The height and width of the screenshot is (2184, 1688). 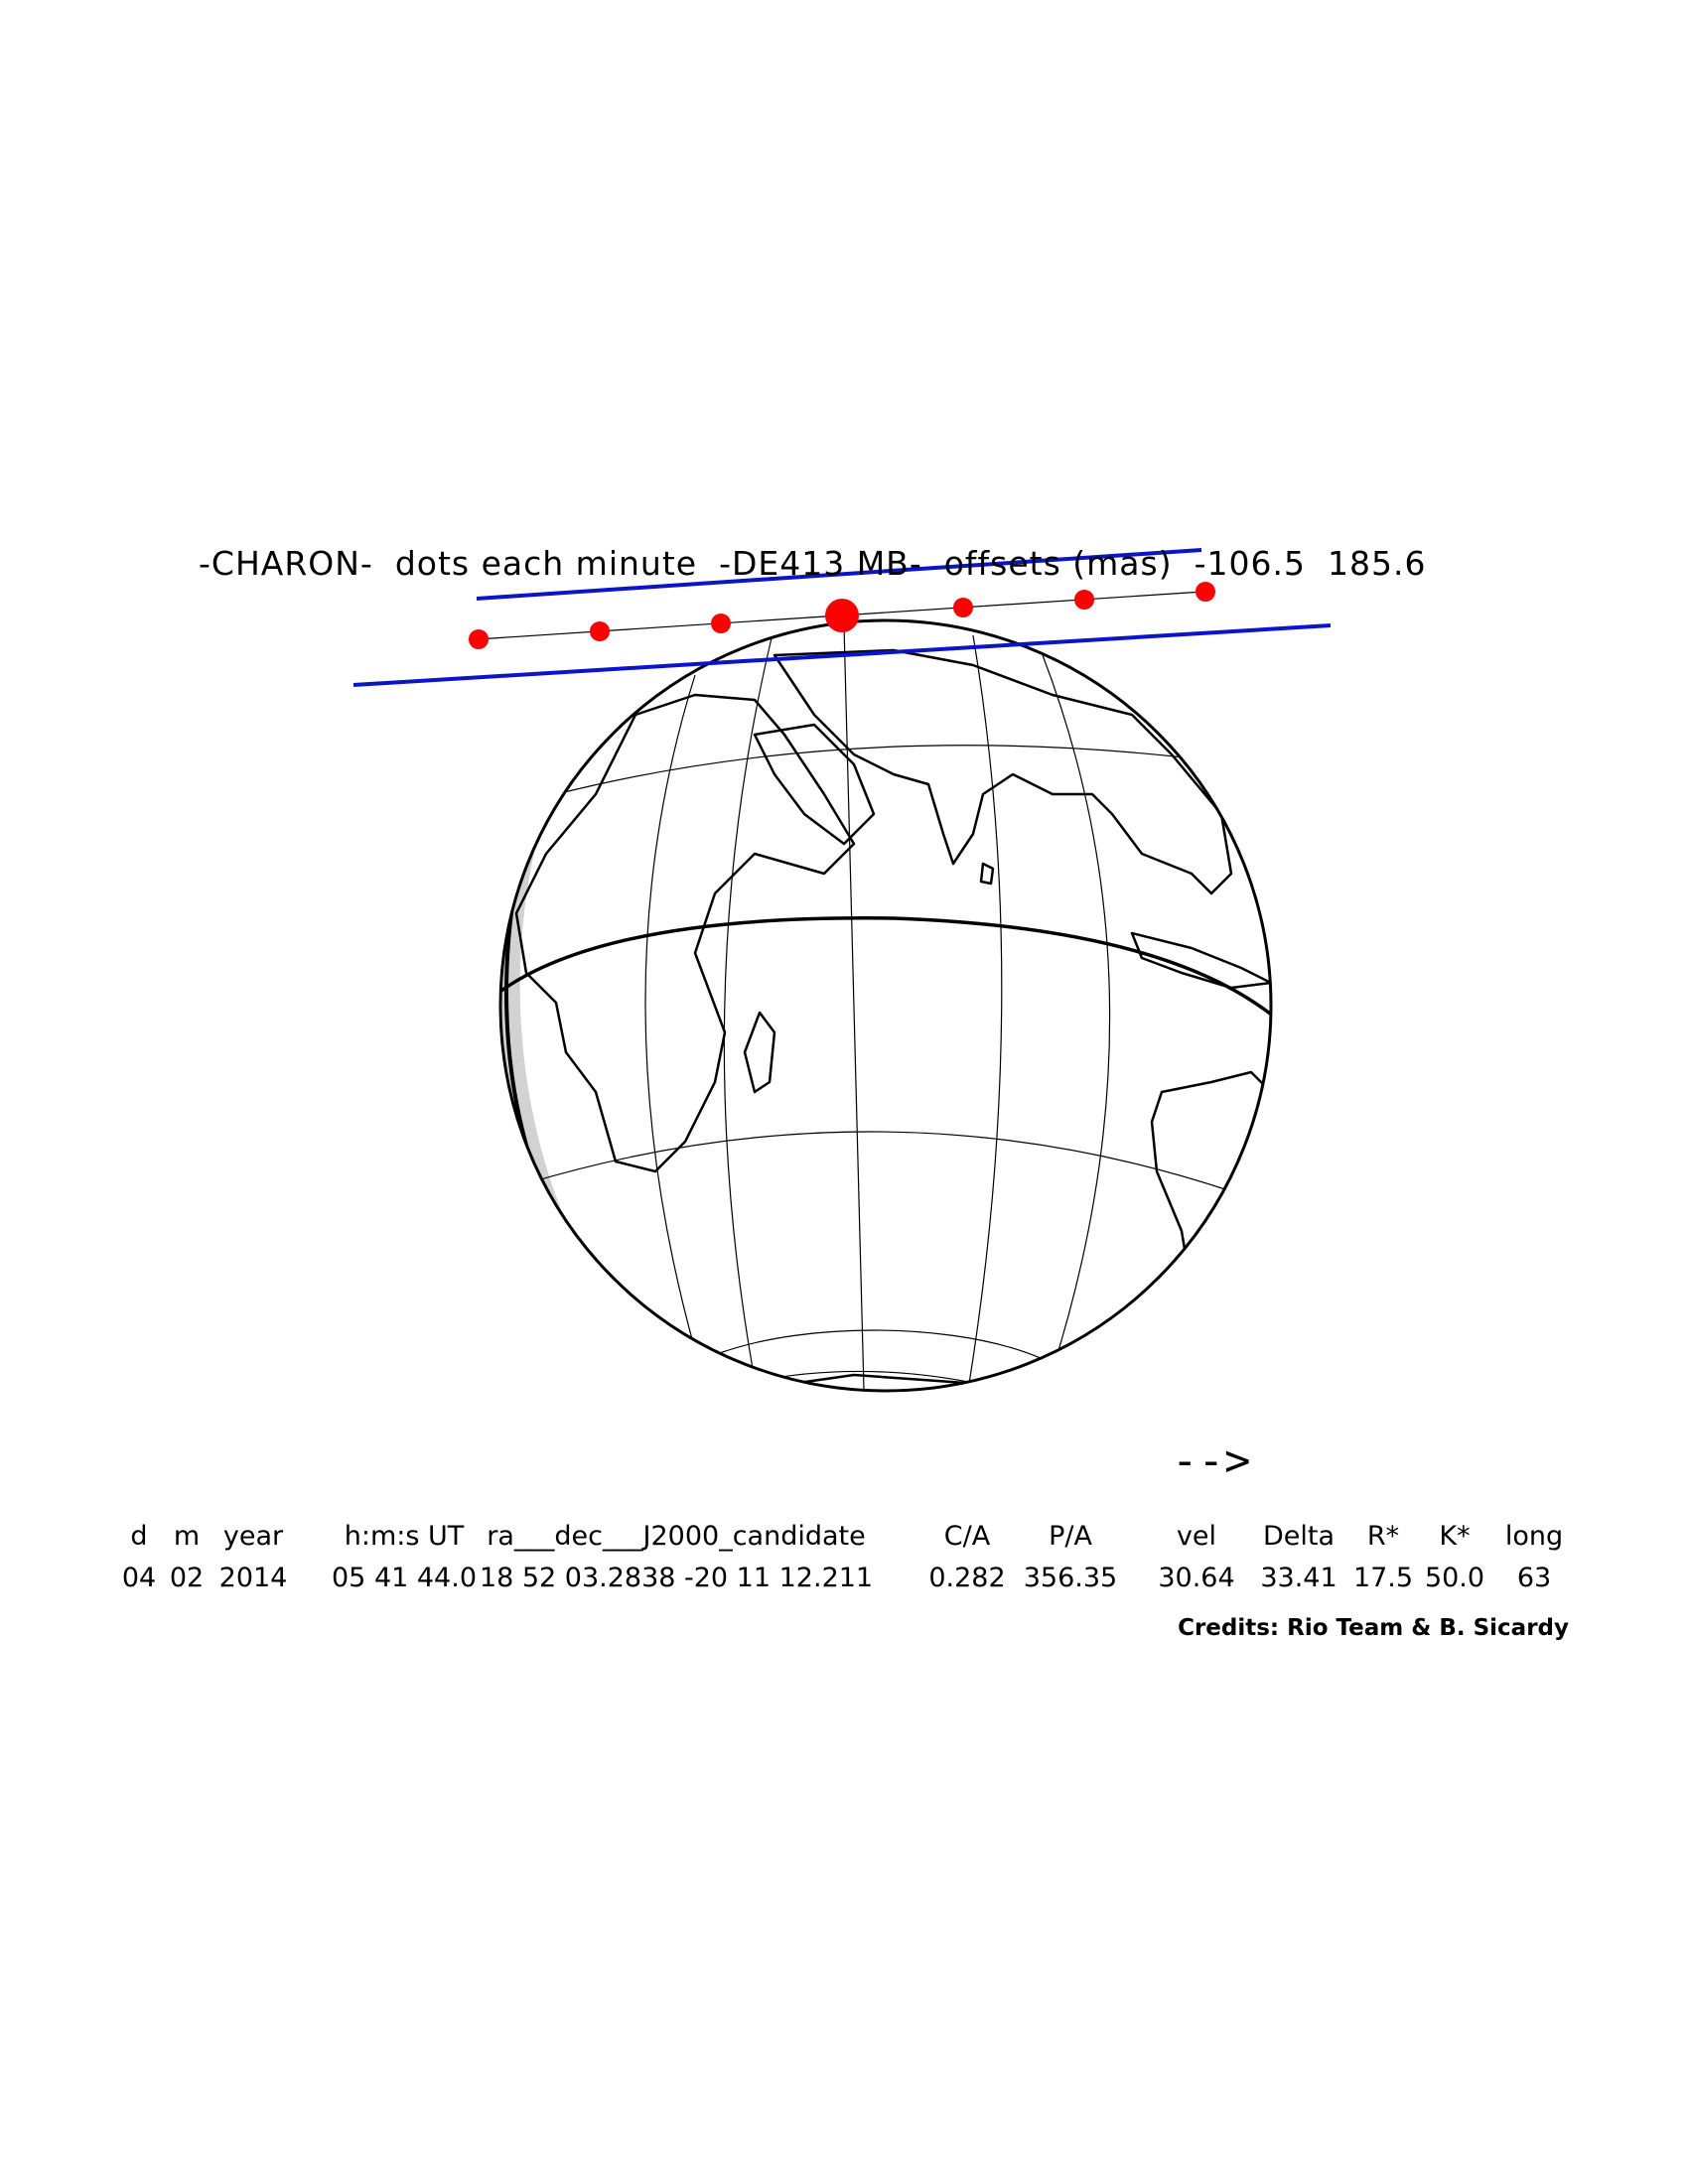 What do you see at coordinates (286, 563) in the screenshot?
I see `title-object: -CHARON-` at bounding box center [286, 563].